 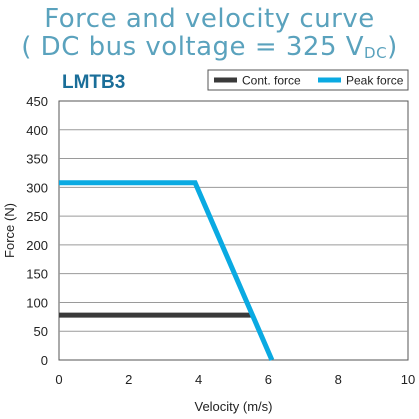 I want to click on x-tick-label: 2, so click(x=128, y=379).